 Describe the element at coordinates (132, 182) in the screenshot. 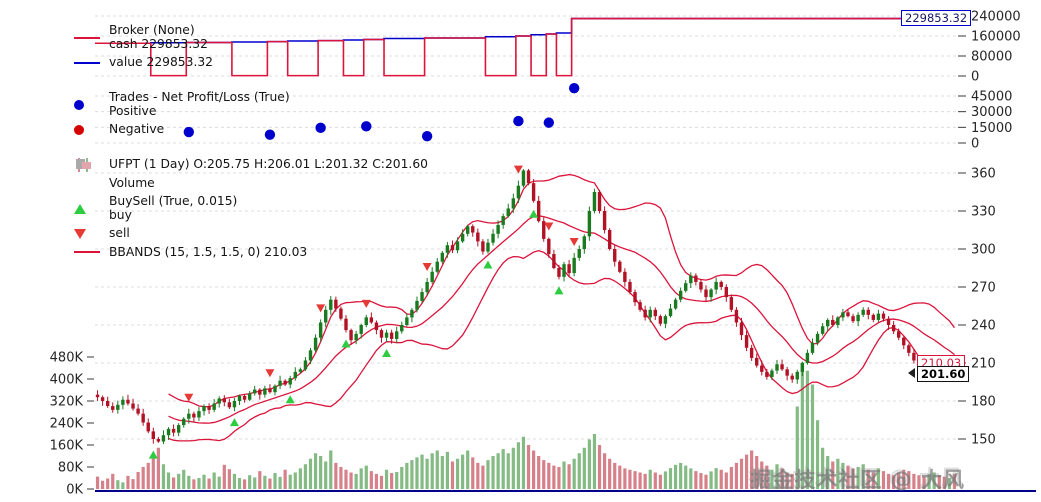

I see `volume-label: Volume` at that location.